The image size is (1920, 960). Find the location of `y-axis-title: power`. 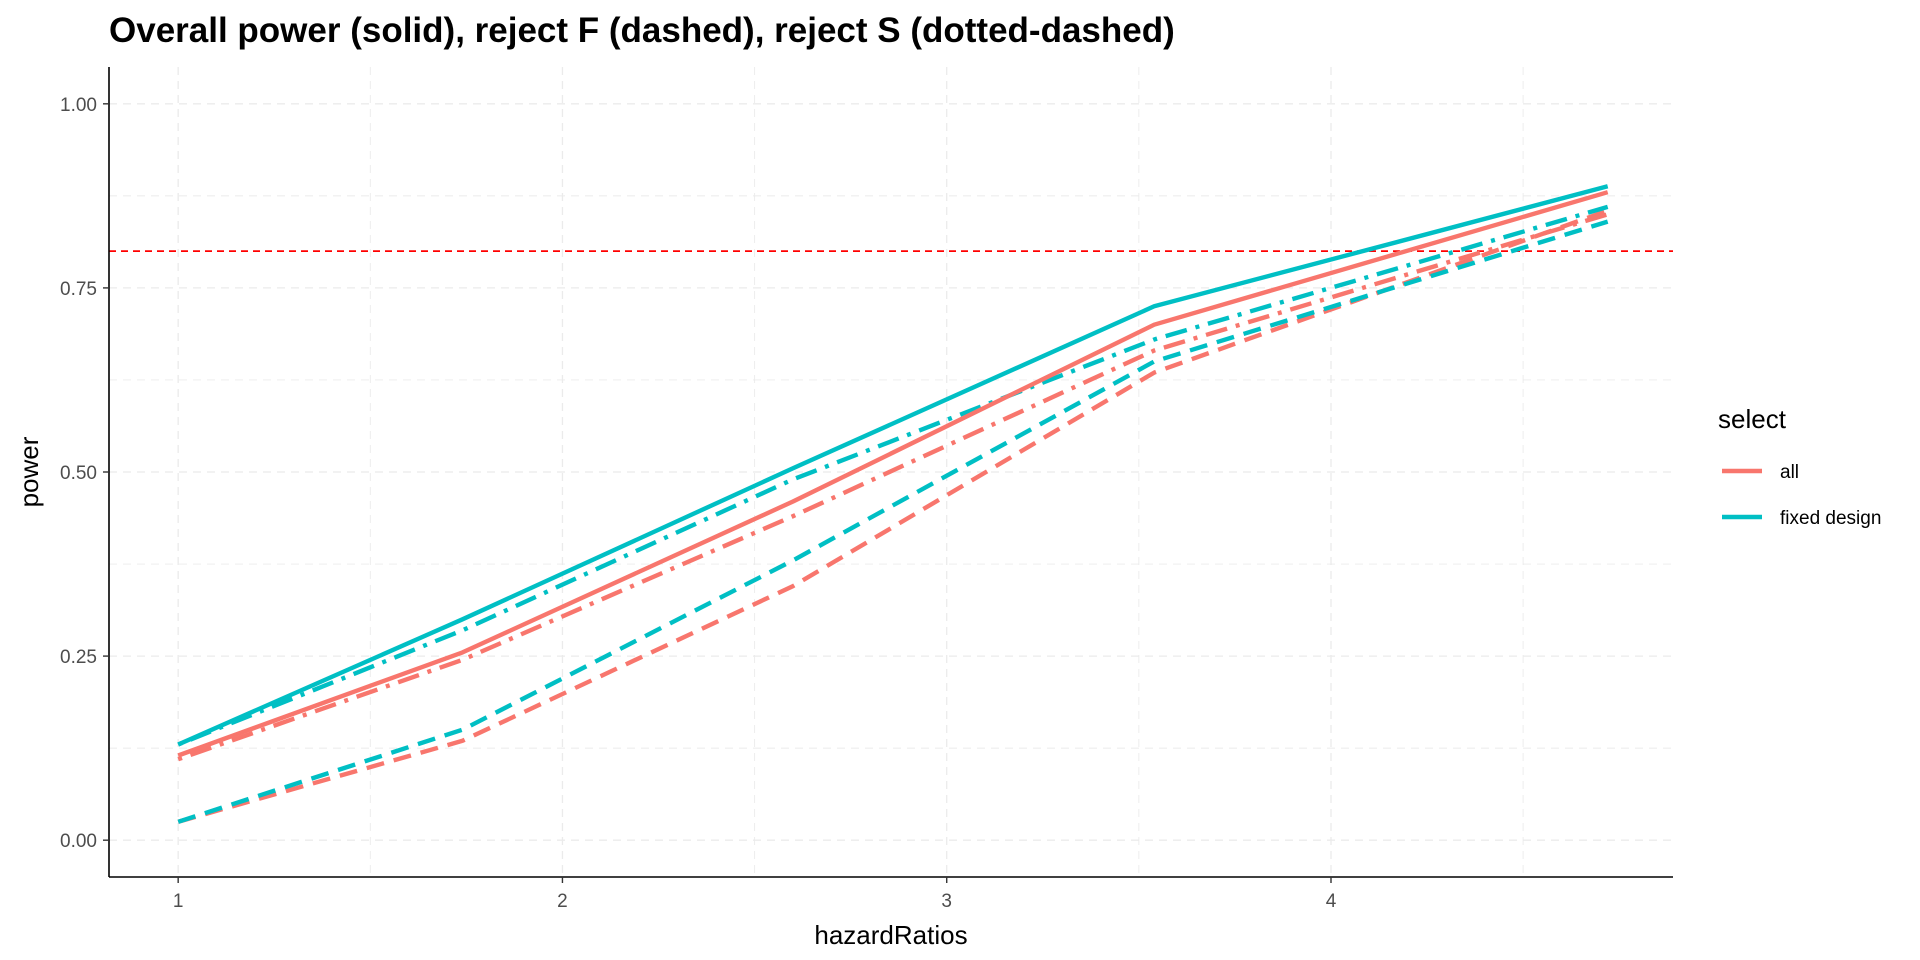

y-axis-title: power is located at coordinates (29, 471).